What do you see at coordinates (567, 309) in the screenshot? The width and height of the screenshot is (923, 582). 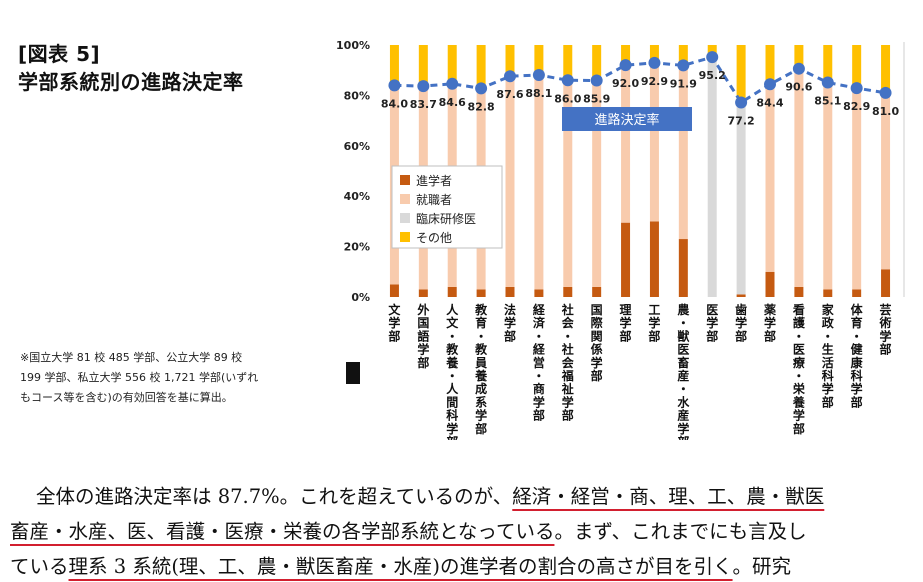 I see `x-tick-label: 社` at bounding box center [567, 309].